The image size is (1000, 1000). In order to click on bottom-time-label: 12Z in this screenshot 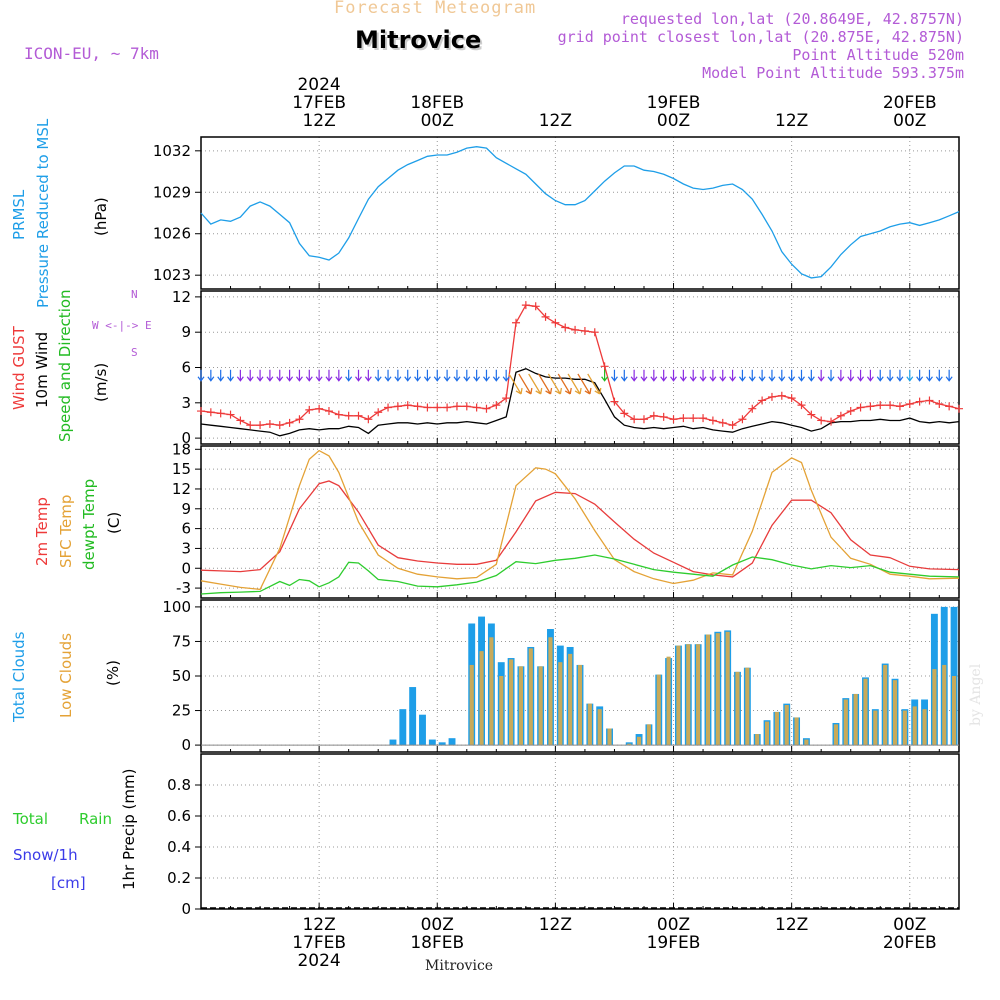, I will do `click(791, 925)`.